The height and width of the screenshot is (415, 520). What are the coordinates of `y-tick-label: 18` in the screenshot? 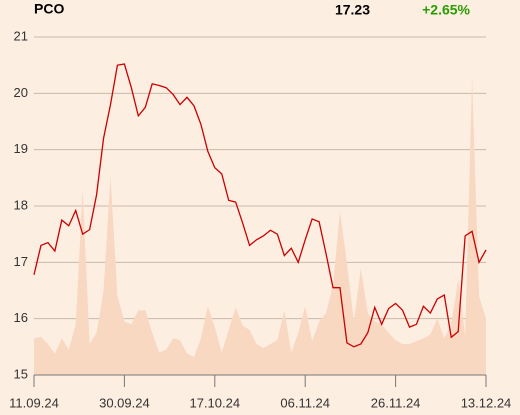 It's located at (21, 204).